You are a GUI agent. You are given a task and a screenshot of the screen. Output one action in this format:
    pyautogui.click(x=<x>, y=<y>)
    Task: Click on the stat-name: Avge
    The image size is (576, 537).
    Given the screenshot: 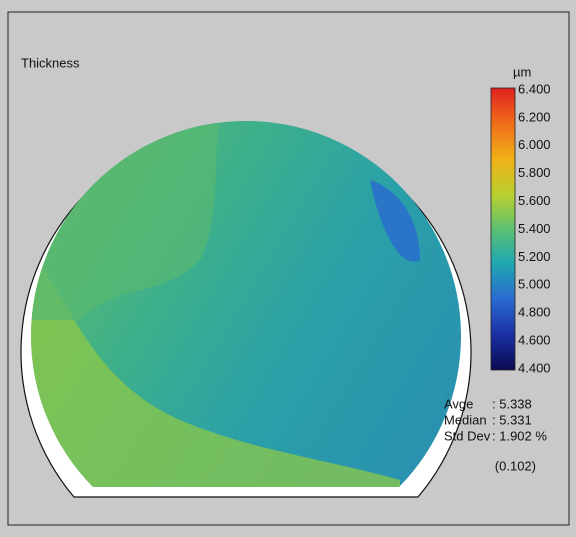 What is the action you would take?
    pyautogui.click(x=458, y=403)
    